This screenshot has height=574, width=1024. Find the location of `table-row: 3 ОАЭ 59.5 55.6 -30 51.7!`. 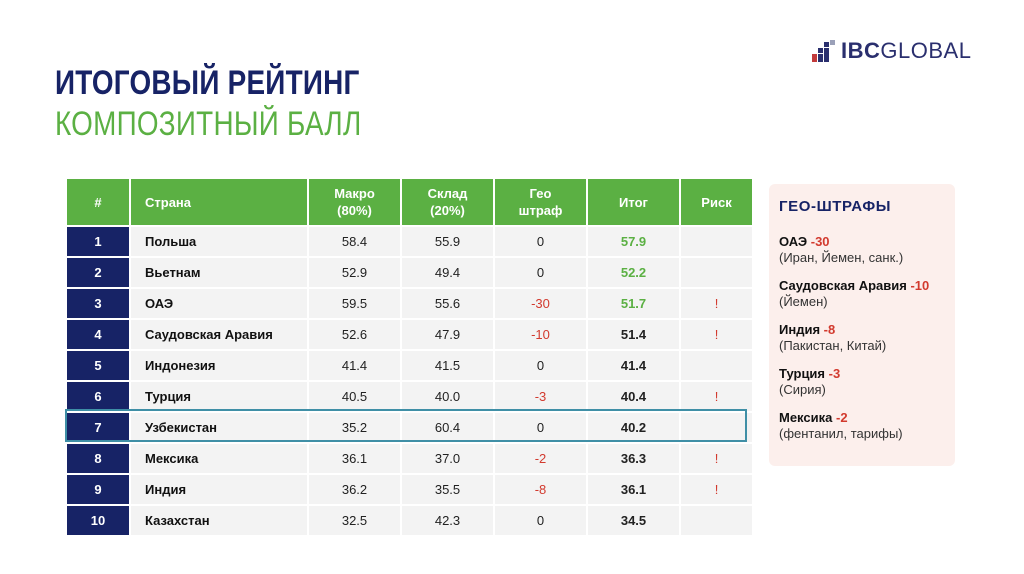

table-row: 3 ОАЭ 59.5 55.6 -30 51.7! is located at coordinates (409, 303).